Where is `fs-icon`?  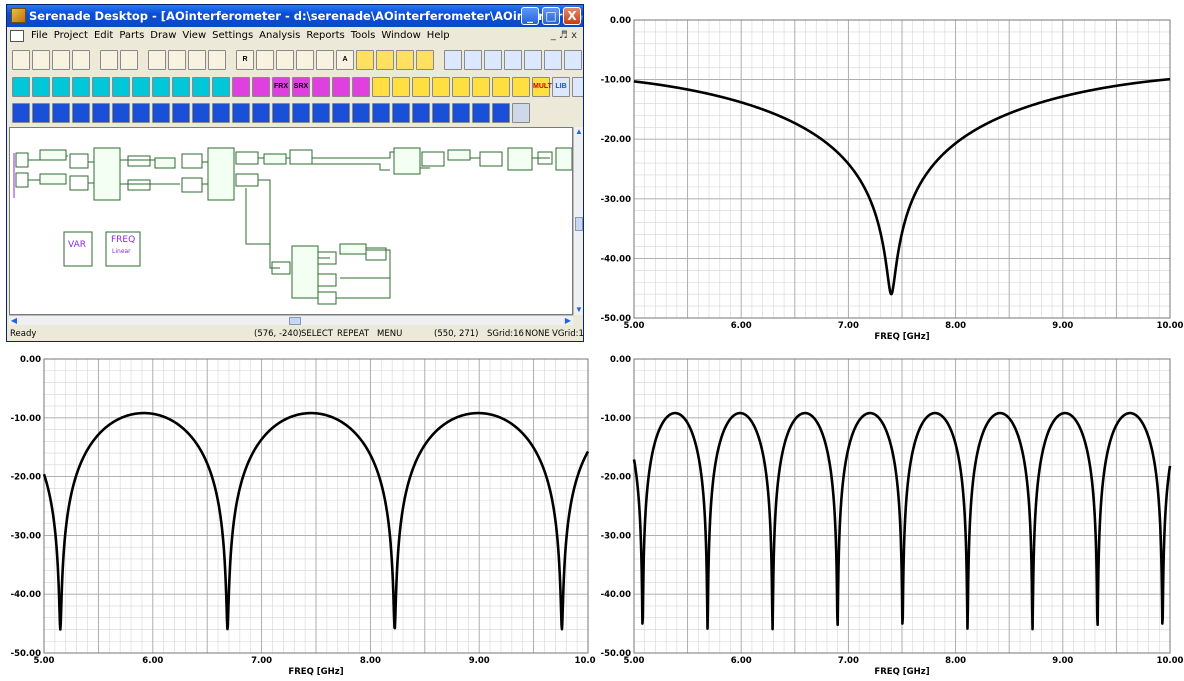
fs-icon is located at coordinates (441, 87).